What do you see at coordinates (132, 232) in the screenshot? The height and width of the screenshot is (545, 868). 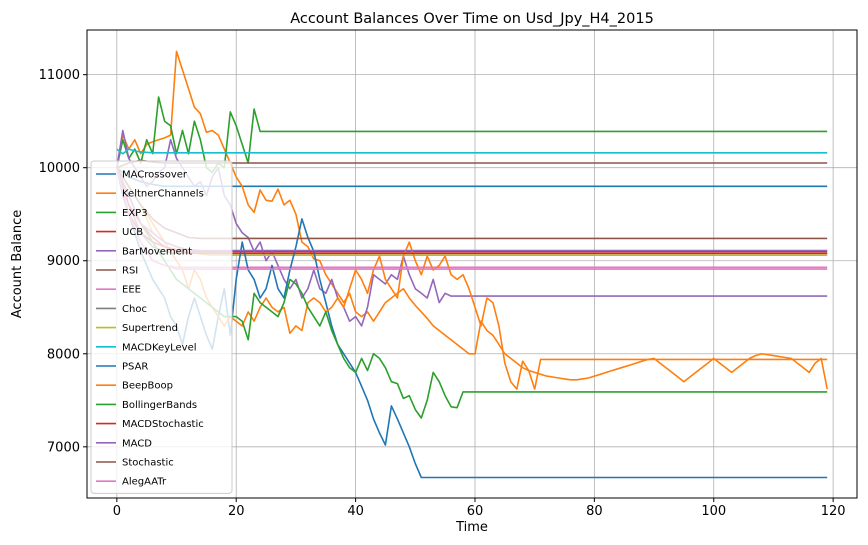 I see `legend-label: UCB` at bounding box center [132, 232].